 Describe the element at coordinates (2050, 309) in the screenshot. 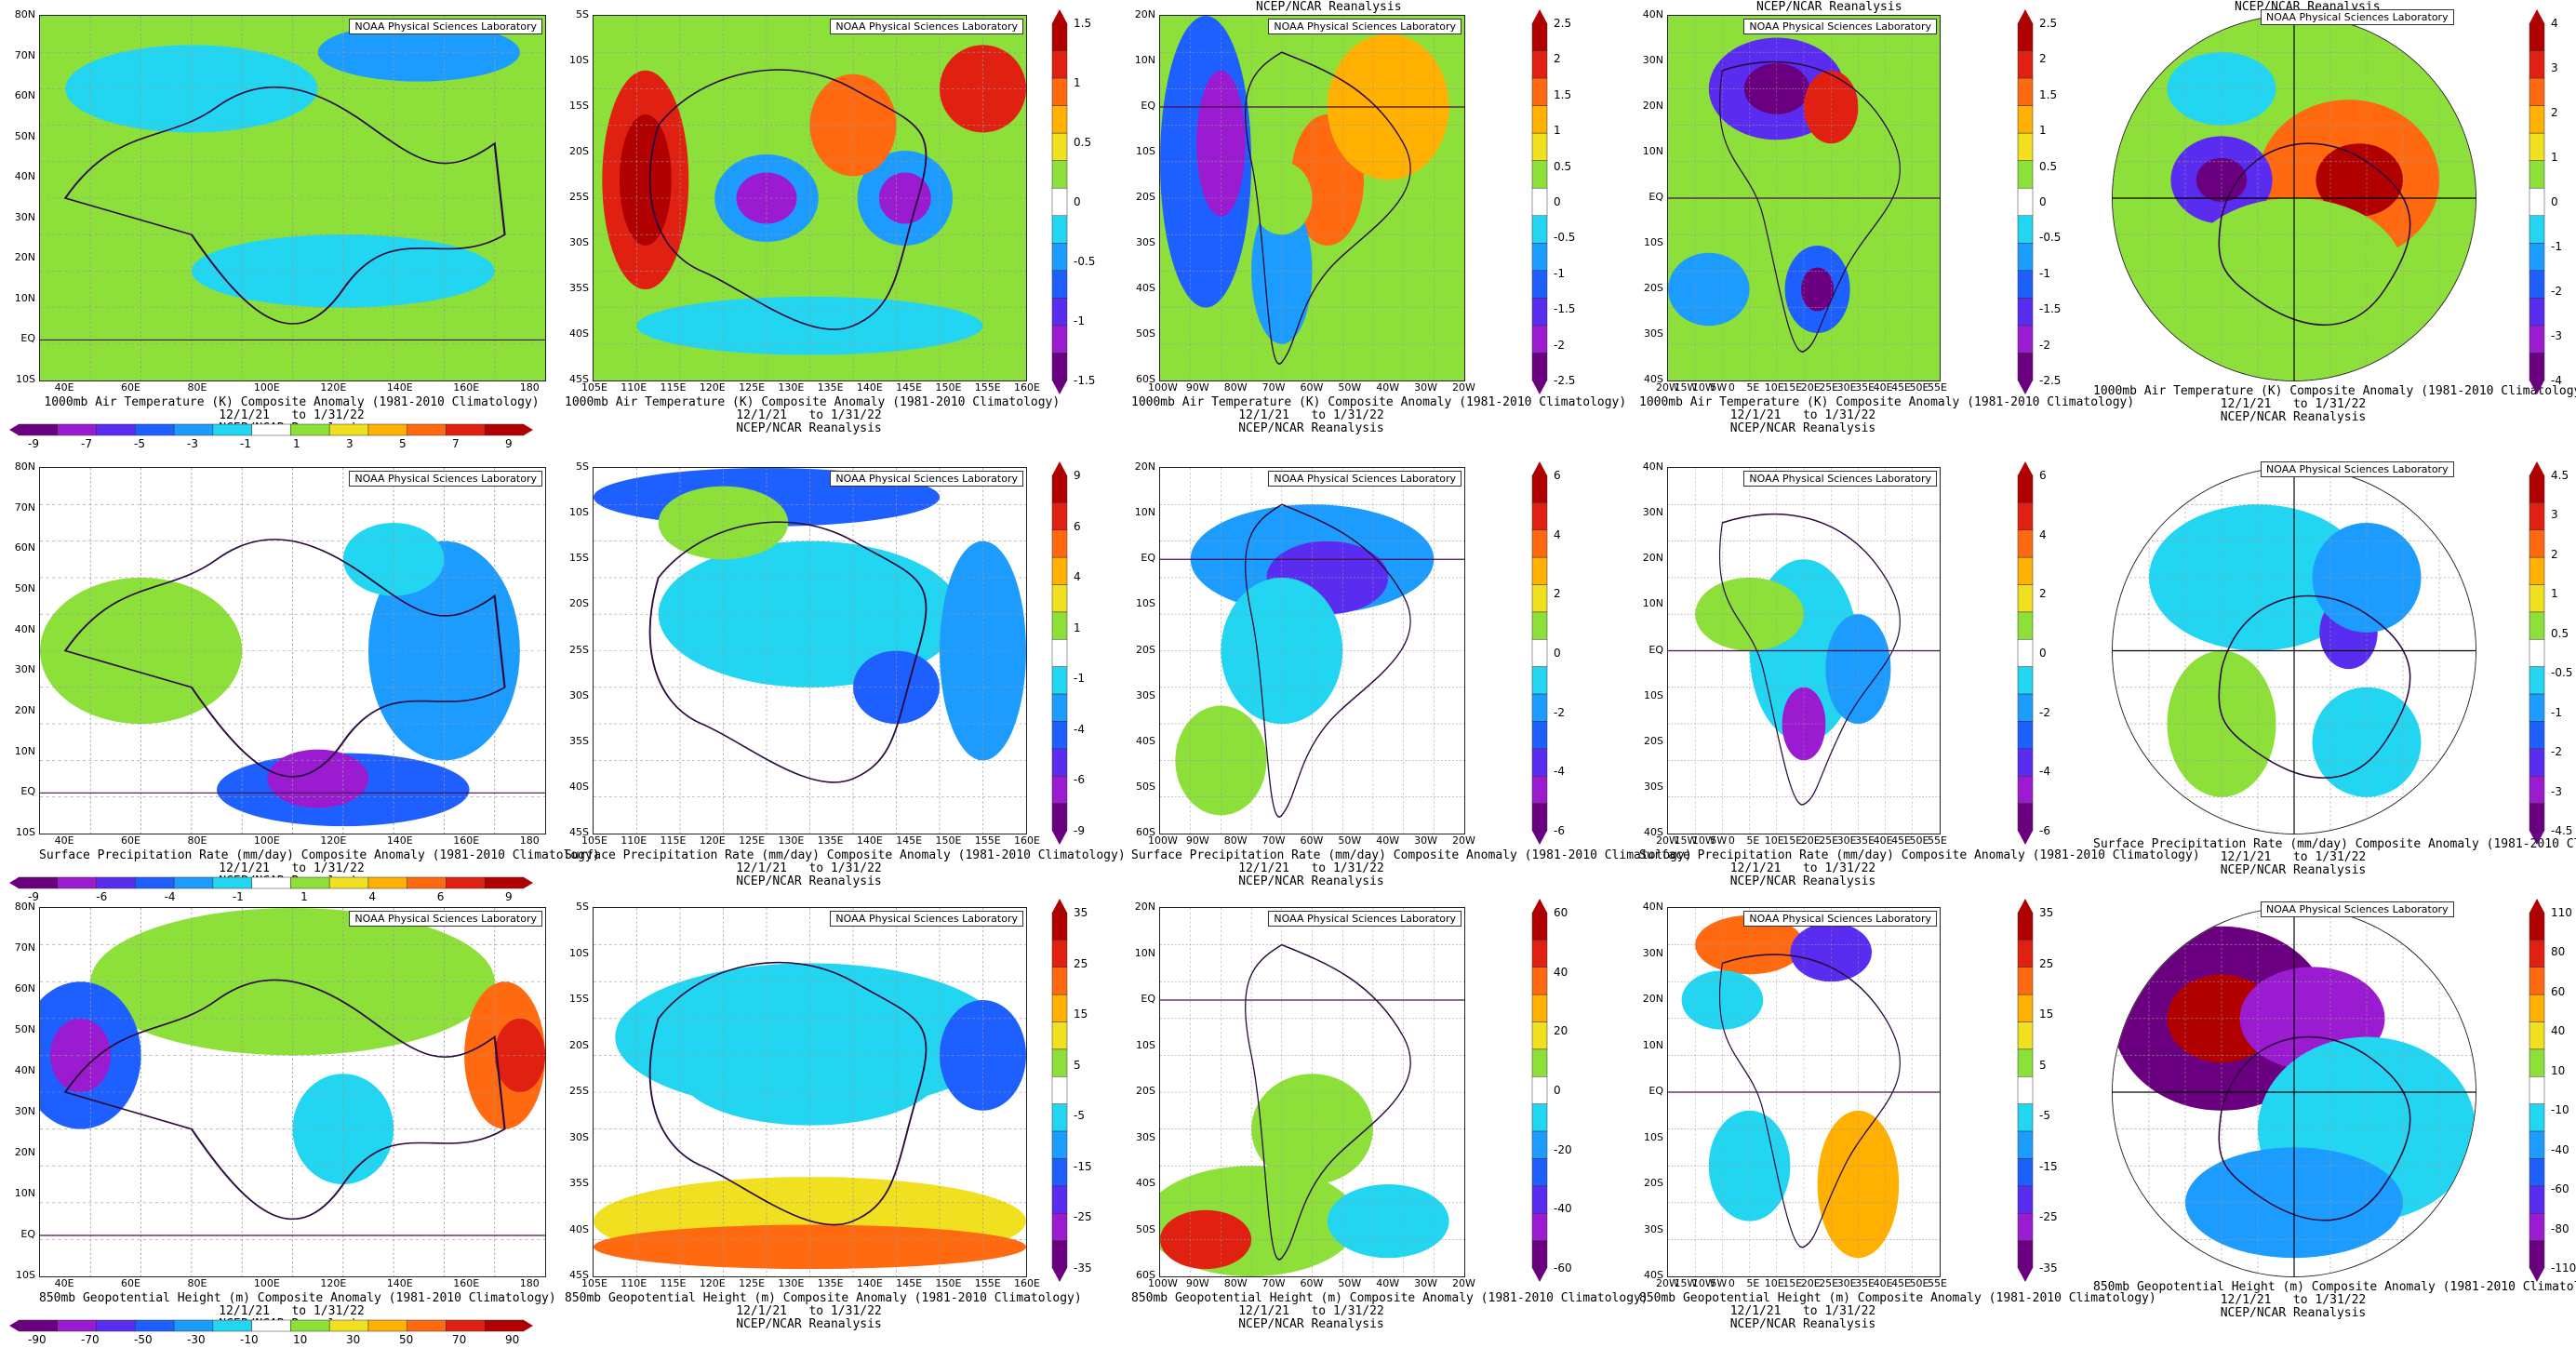

I see `colorbar-label: -1.5` at that location.